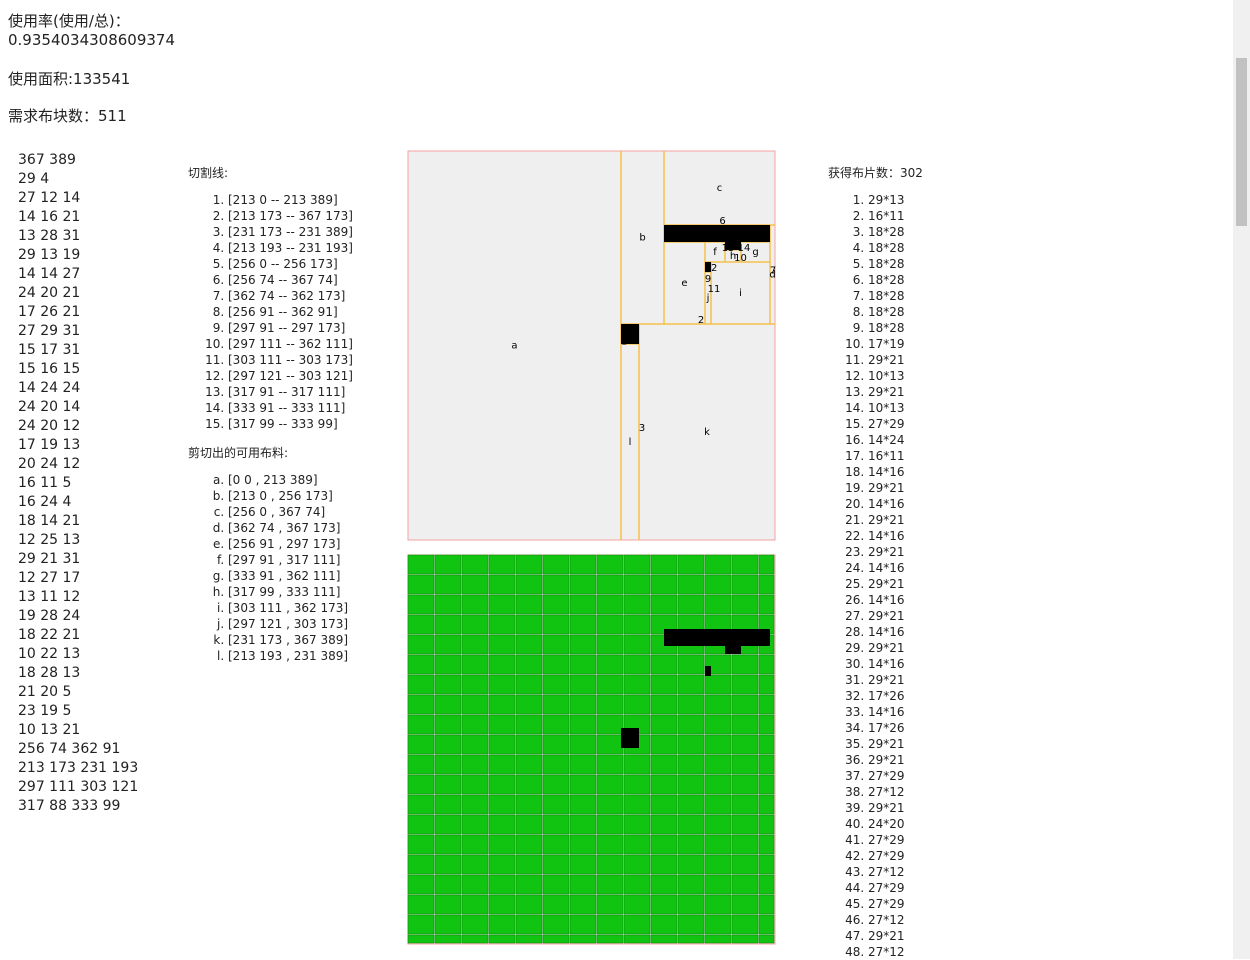  Describe the element at coordinates (290, 216) in the screenshot. I see `cut-line: [213 173 -- 367 173]` at that location.